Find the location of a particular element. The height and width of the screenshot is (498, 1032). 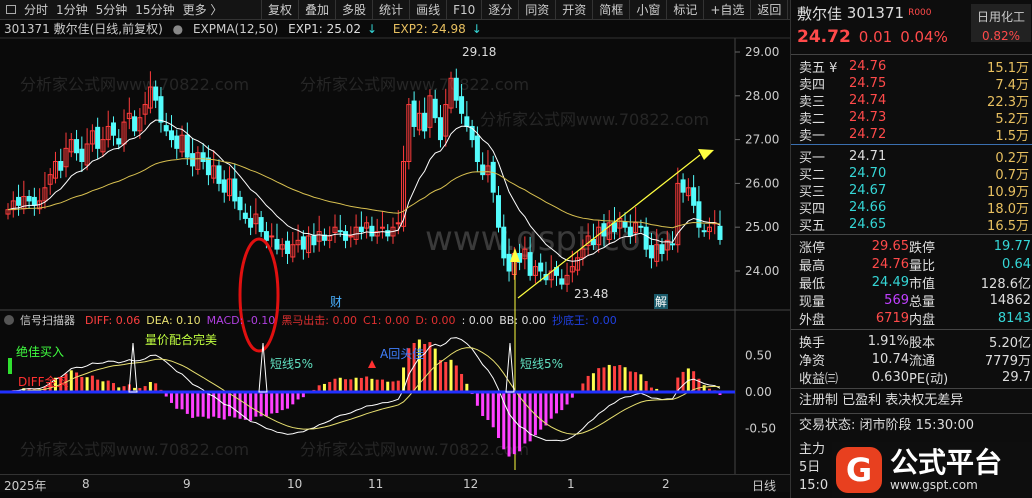

logo-text: 公式平台 is located at coordinates (946, 462).